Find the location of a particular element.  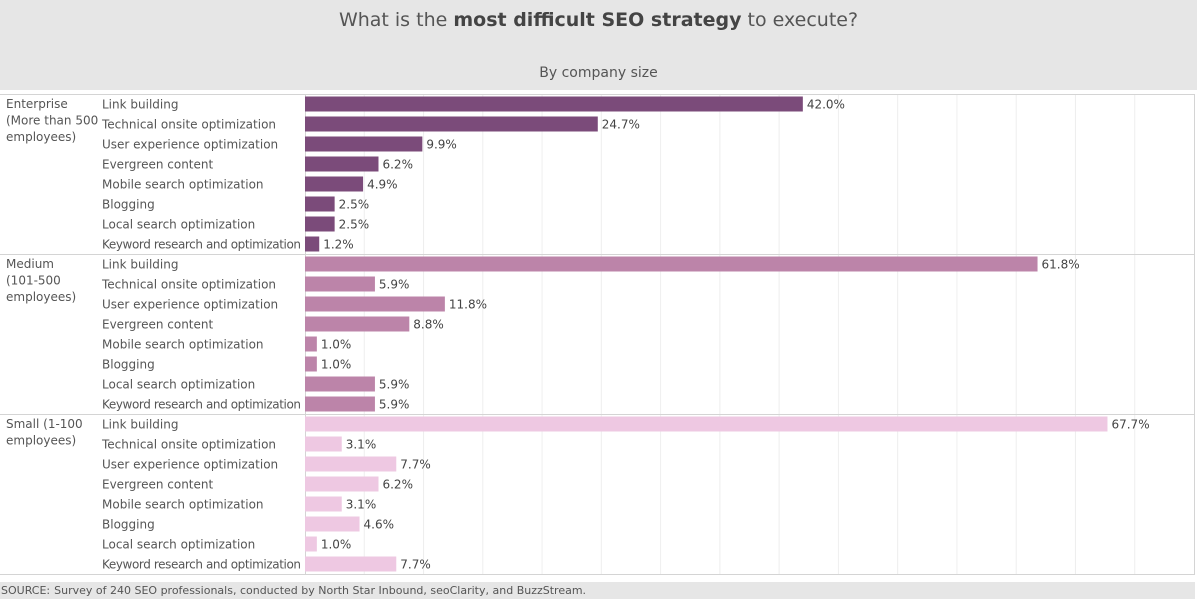

title-prefix: What is the is located at coordinates (396, 20).